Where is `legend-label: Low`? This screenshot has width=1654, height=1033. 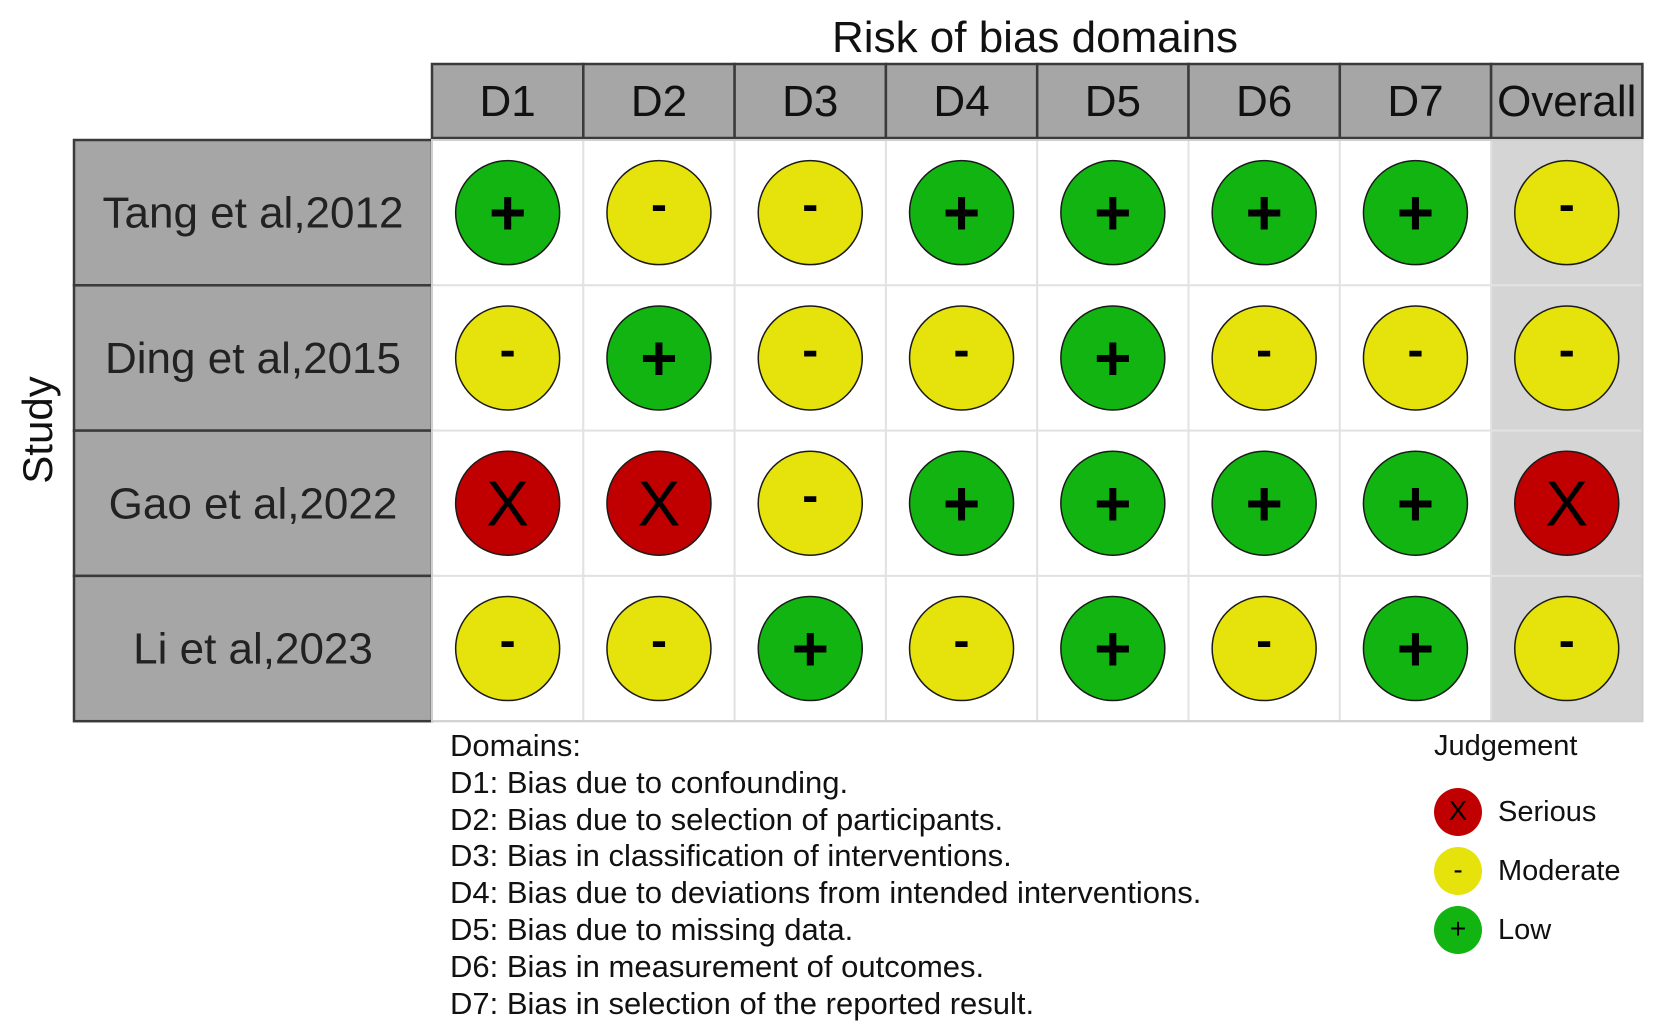 legend-label: Low is located at coordinates (1525, 930).